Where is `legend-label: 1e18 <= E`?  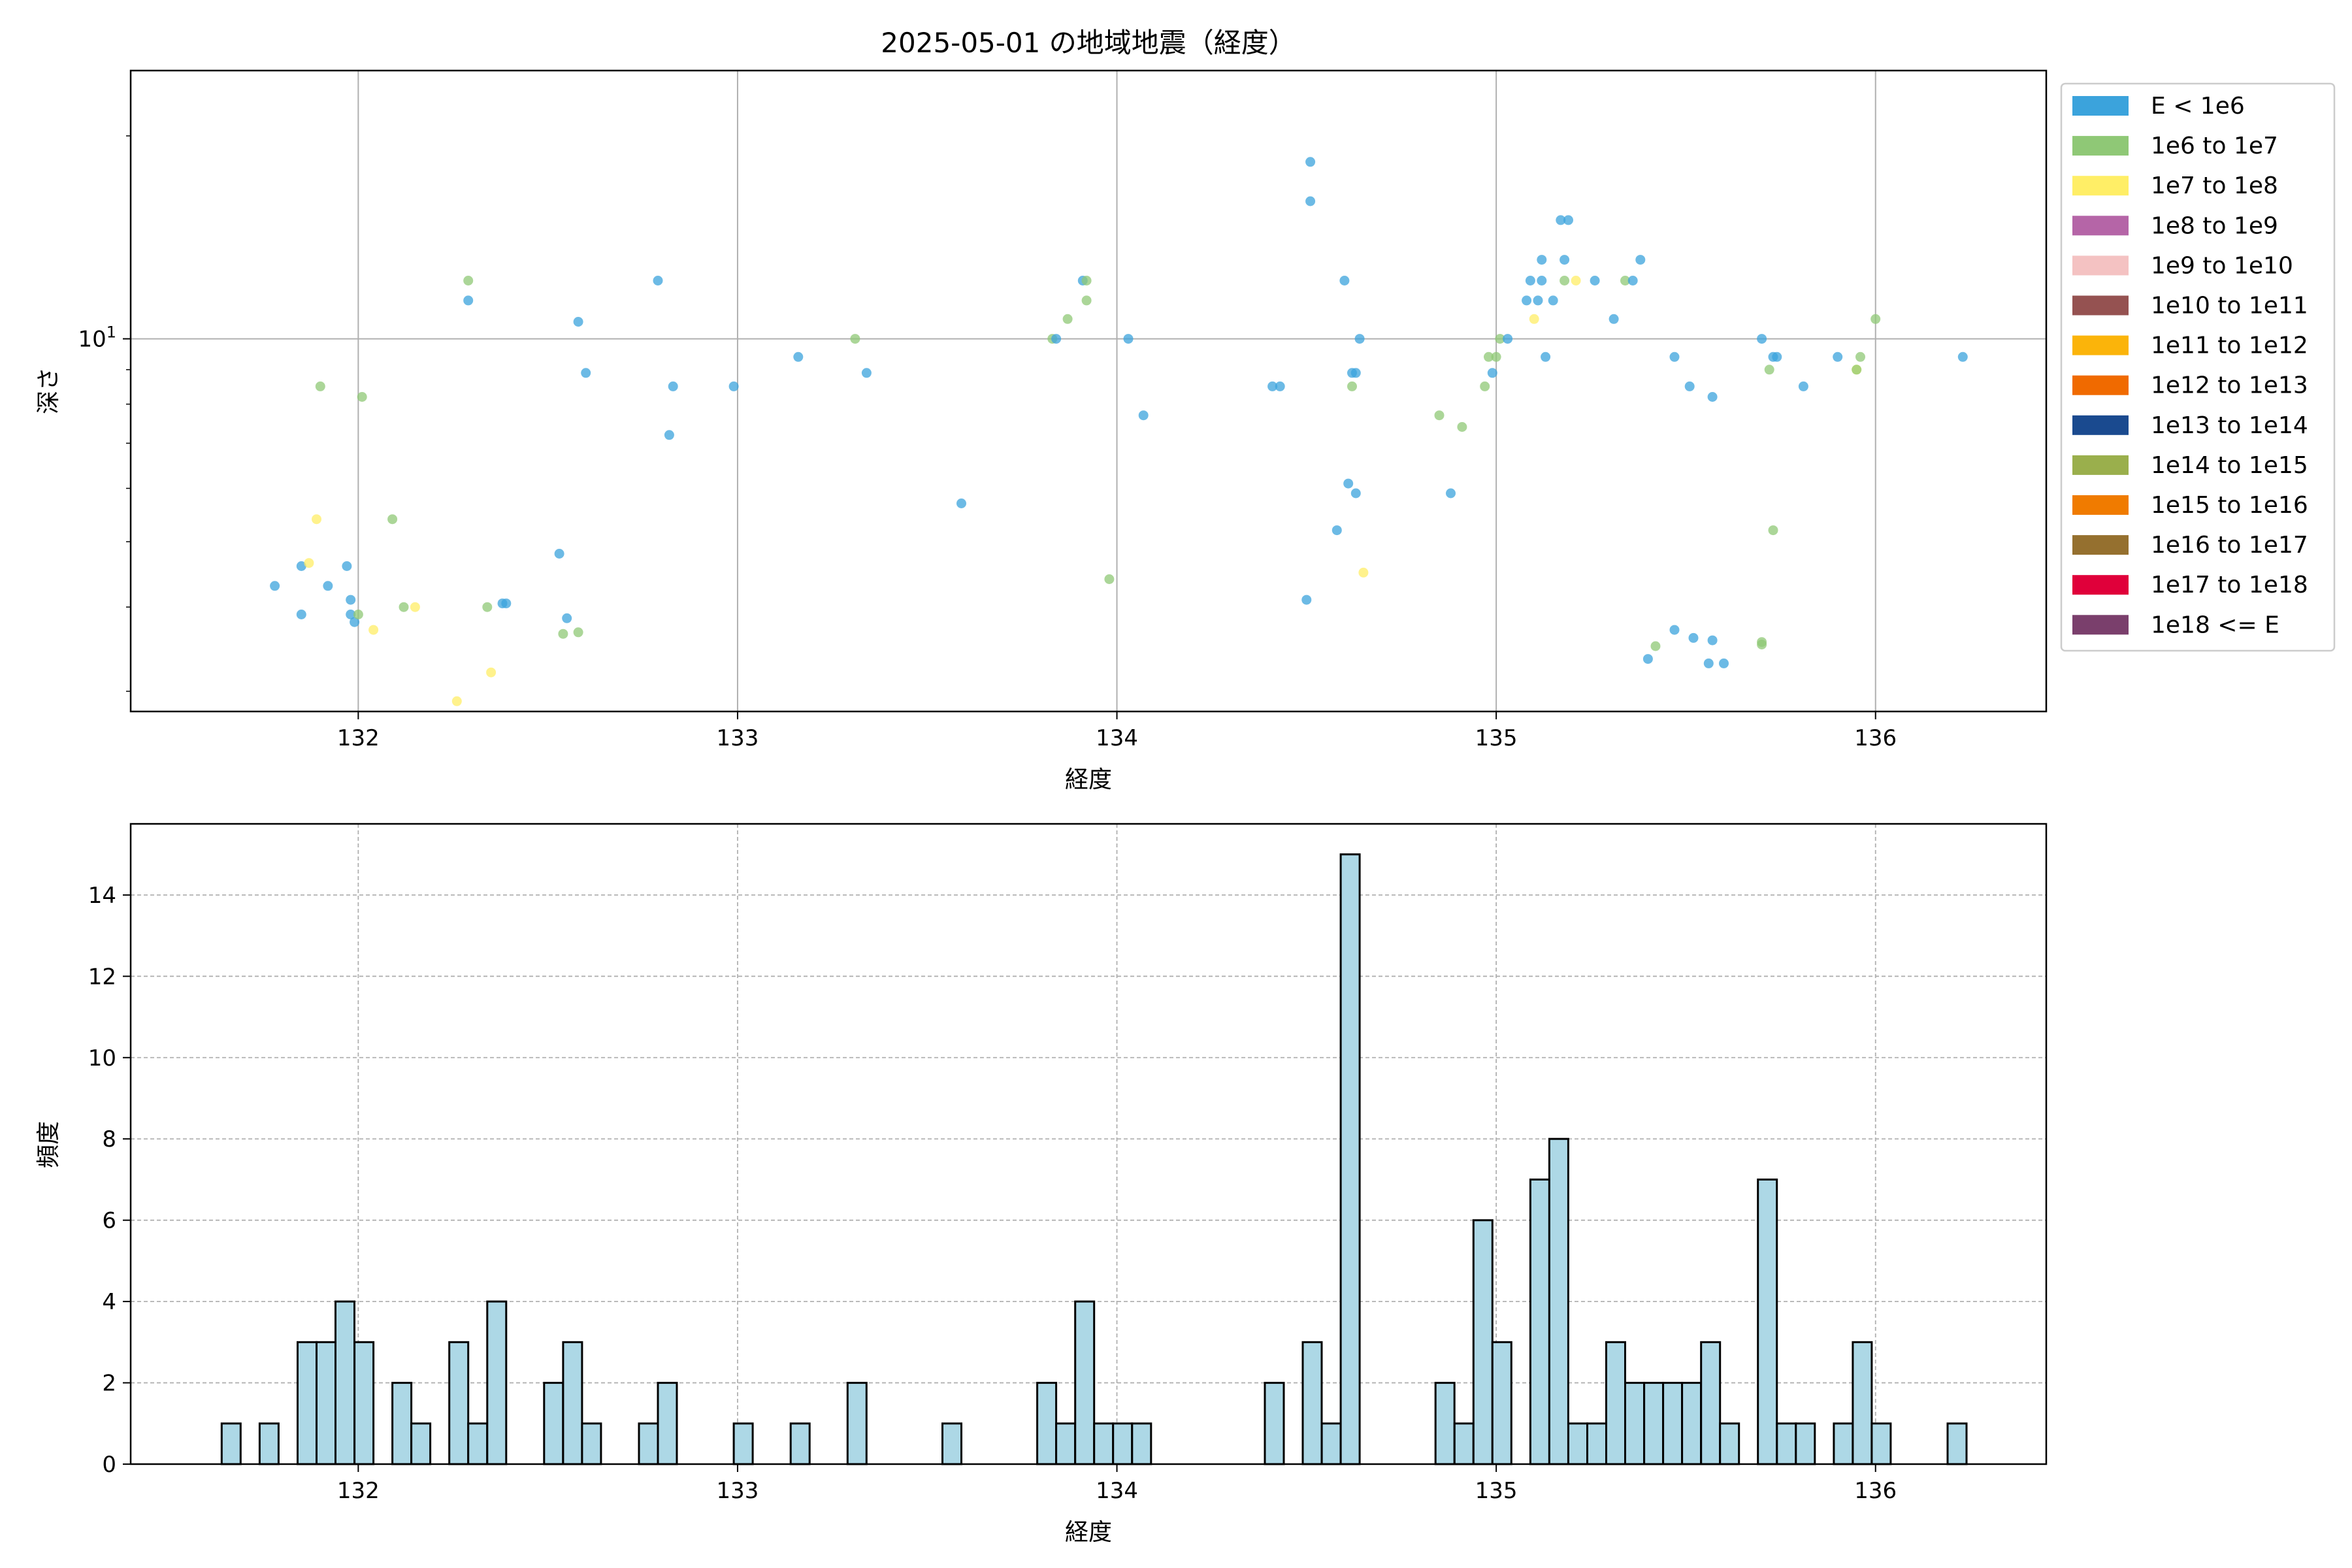 legend-label: 1e18 <= E is located at coordinates (2215, 625).